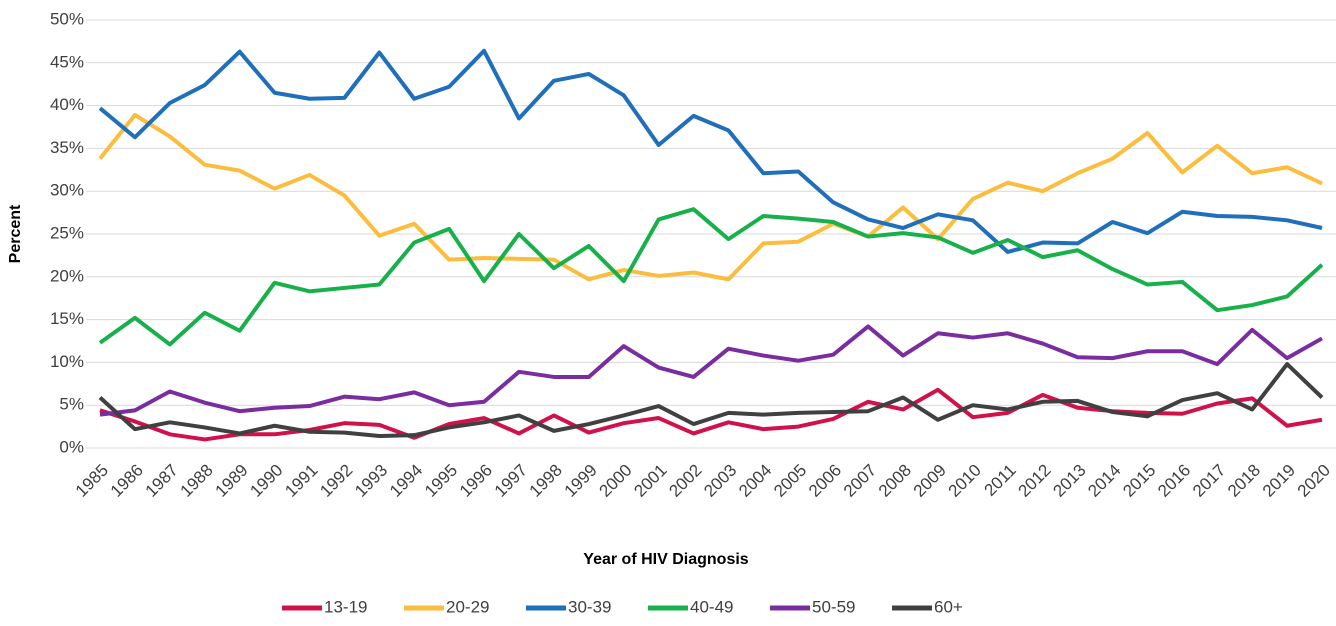 Image resolution: width=1336 pixels, height=626 pixels. Describe the element at coordinates (127, 481) in the screenshot. I see `x-tick-label: 1986` at that location.